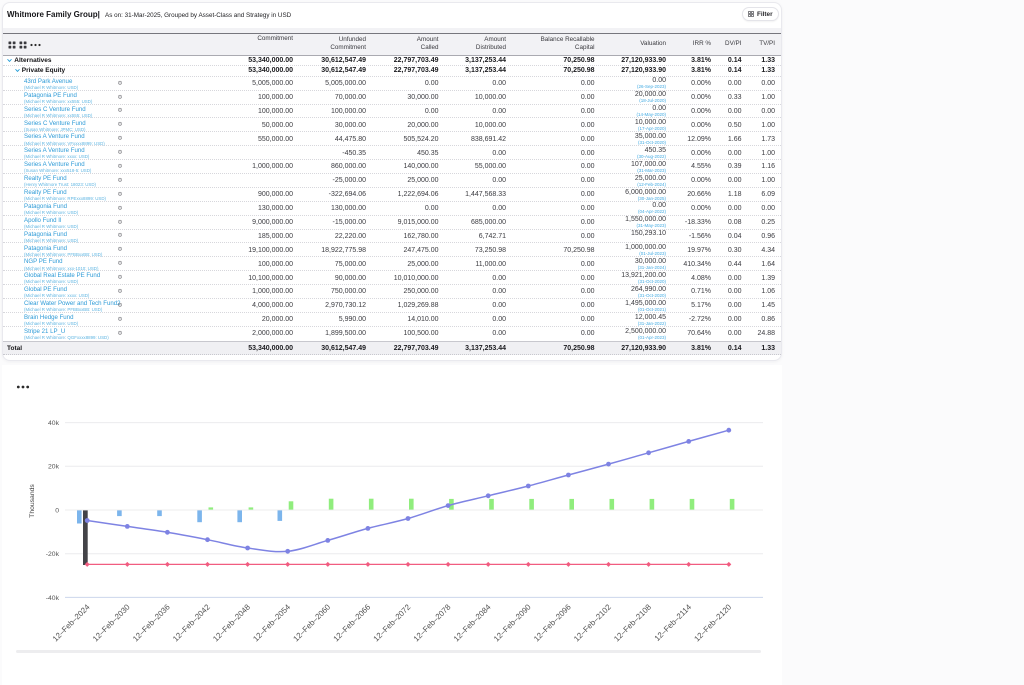 The width and height of the screenshot is (1024, 685). Describe the element at coordinates (311, 622) in the screenshot. I see `svg-text: 12–Feb–2060` at that location.